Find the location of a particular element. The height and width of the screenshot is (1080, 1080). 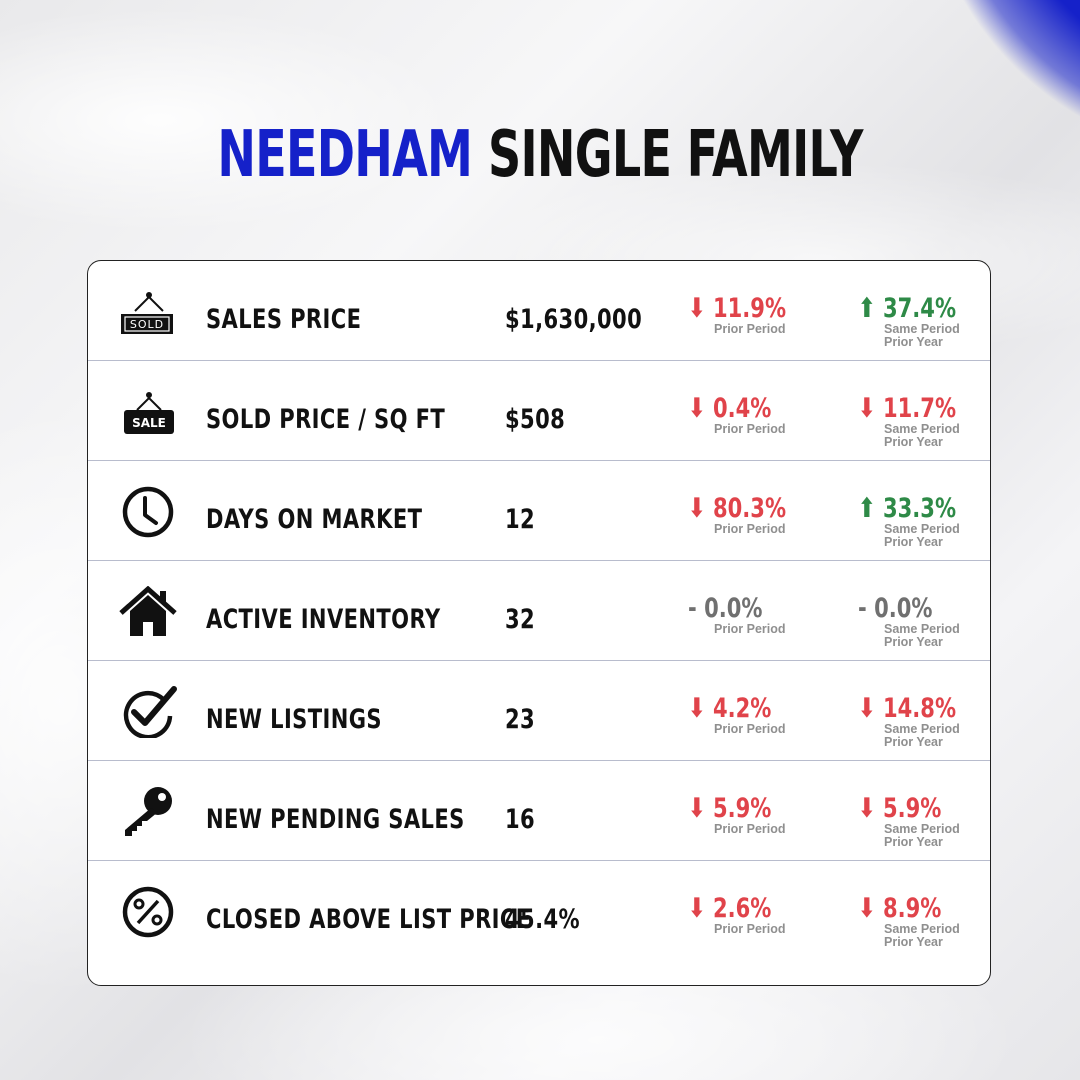

prior-period-change: ⬇ 2.6% Prior Period is located at coordinates (741, 914).